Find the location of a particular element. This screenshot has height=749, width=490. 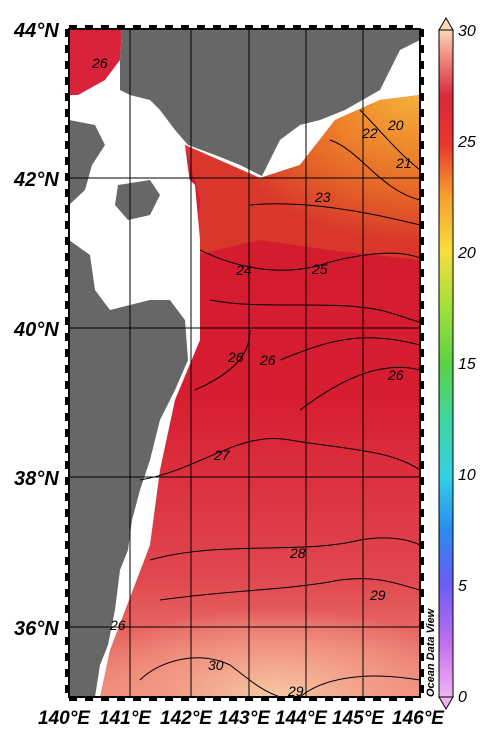

colorbar-tick-label: 15 is located at coordinates (467, 364).